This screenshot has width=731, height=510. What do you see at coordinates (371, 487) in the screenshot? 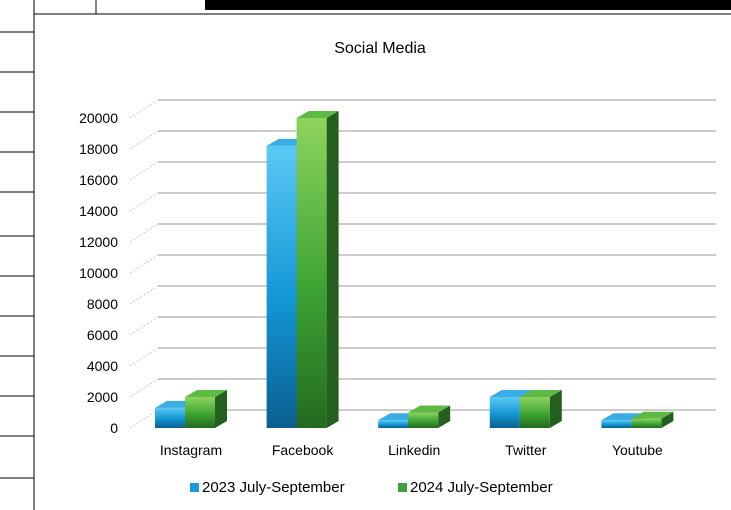
I see `legend: 2023 July-September 2024 July-September` at bounding box center [371, 487].